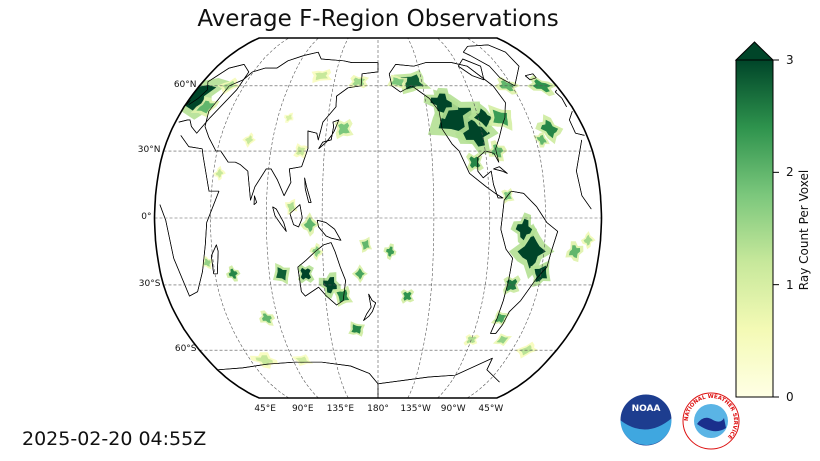 The image size is (820, 461). I want to click on longitude-label: 135°E, so click(340, 409).